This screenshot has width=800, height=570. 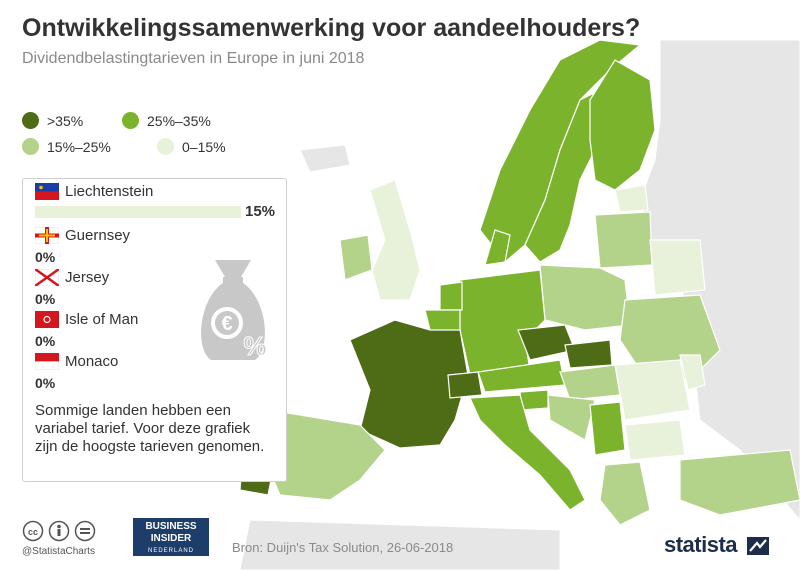 I want to click on monaco-flag-icon, so click(x=47, y=361).